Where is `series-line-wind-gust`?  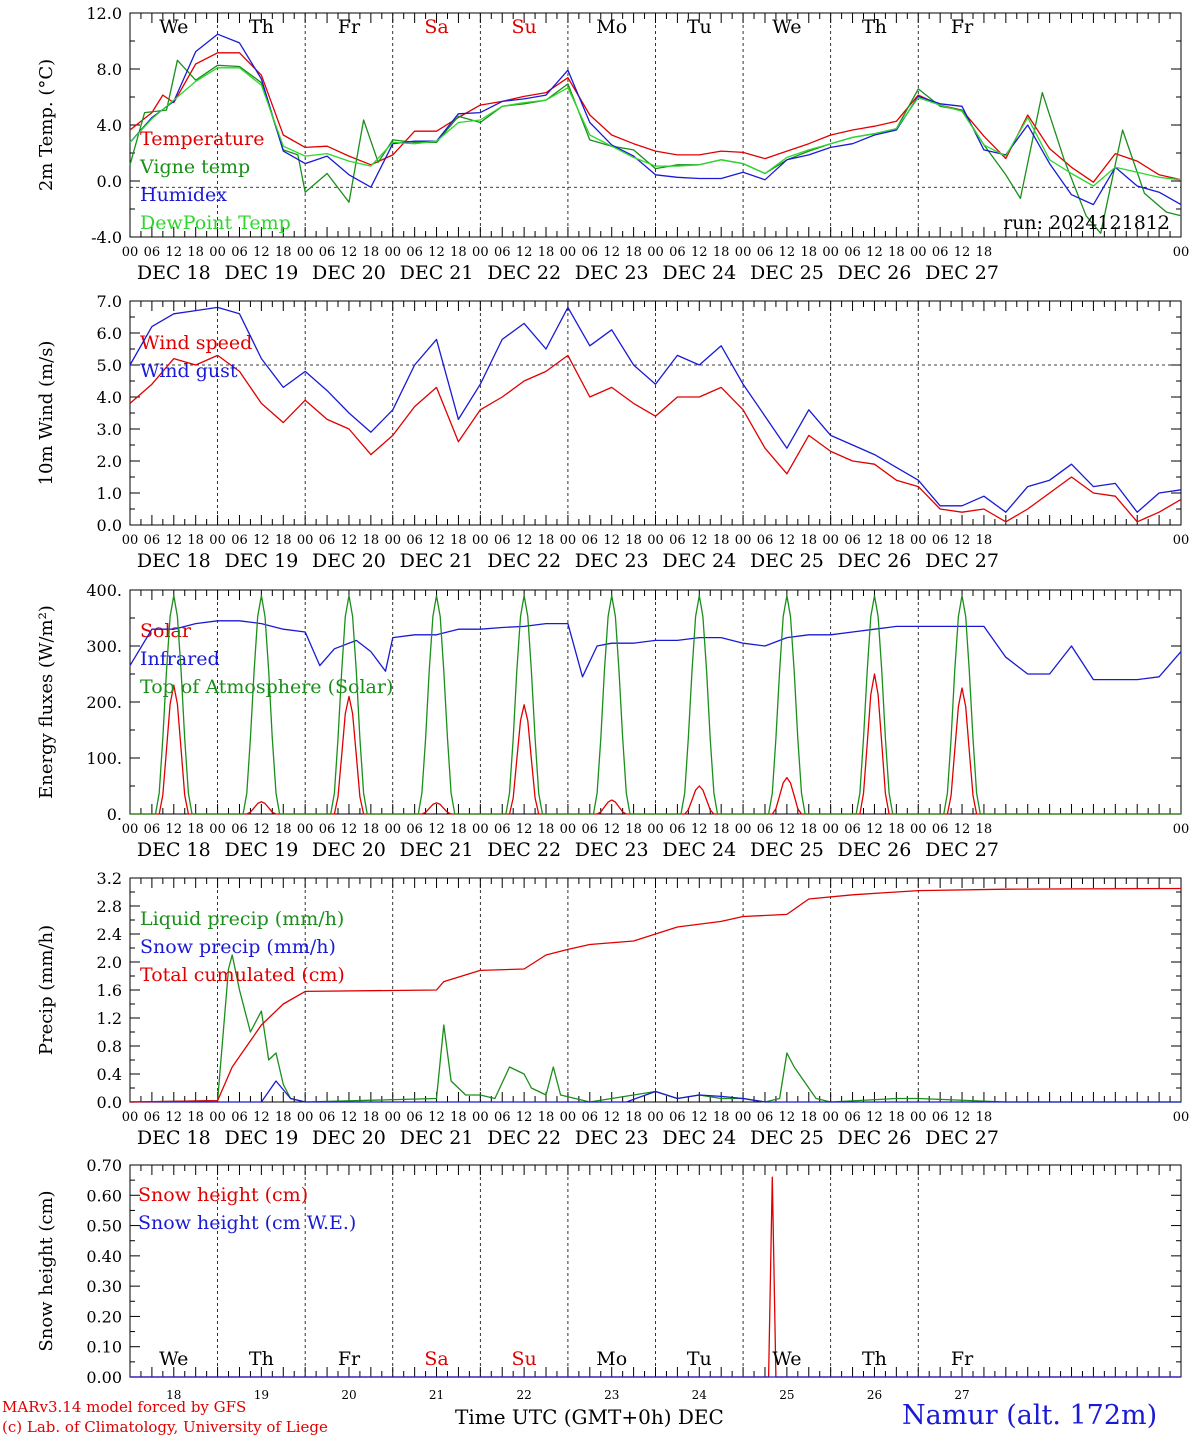 series-line-wind-gust is located at coordinates (655, 409).